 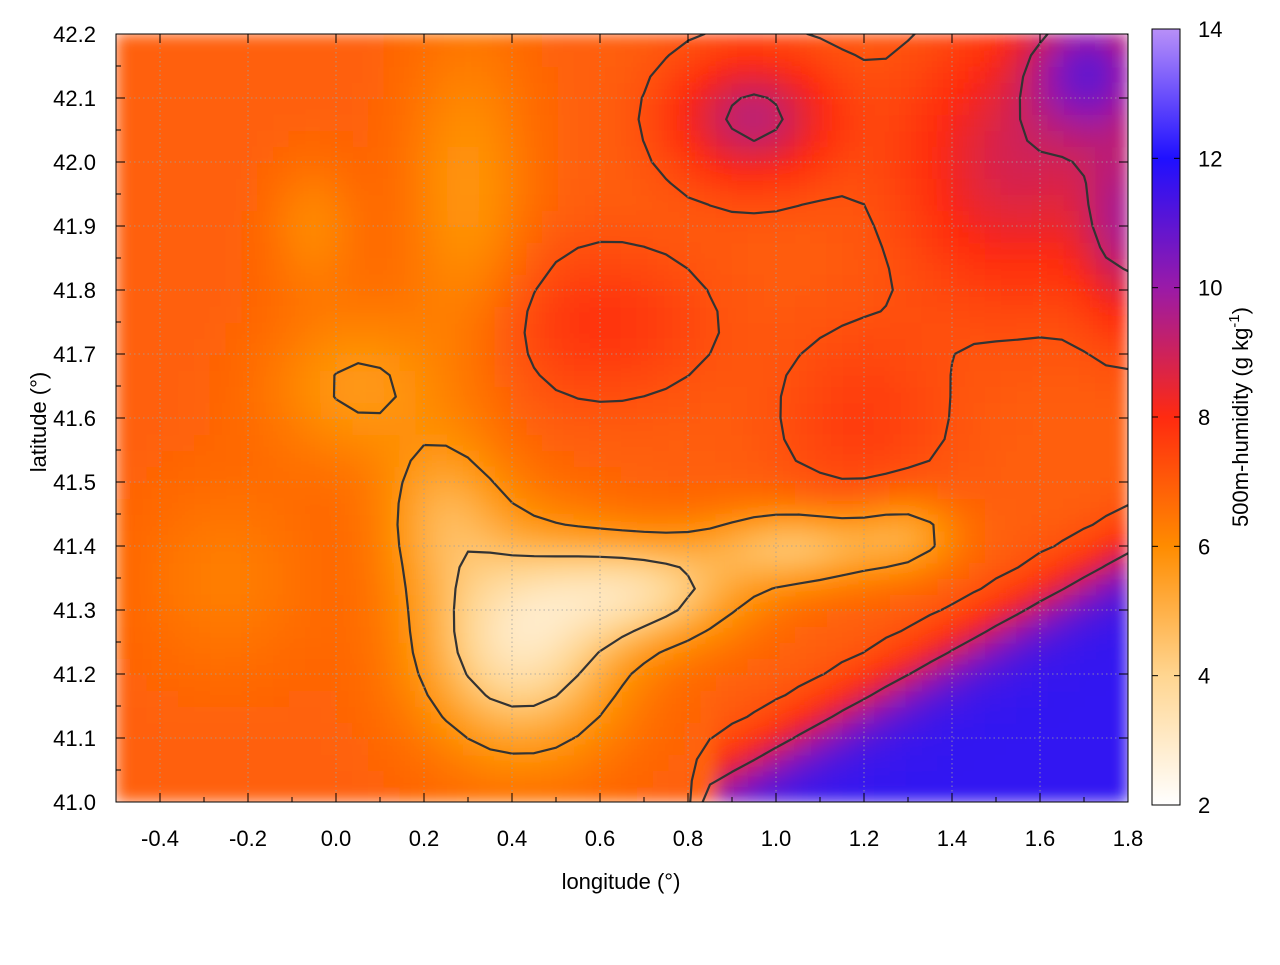 What do you see at coordinates (160, 838) in the screenshot?
I see `x-tick-label: -0.4` at bounding box center [160, 838].